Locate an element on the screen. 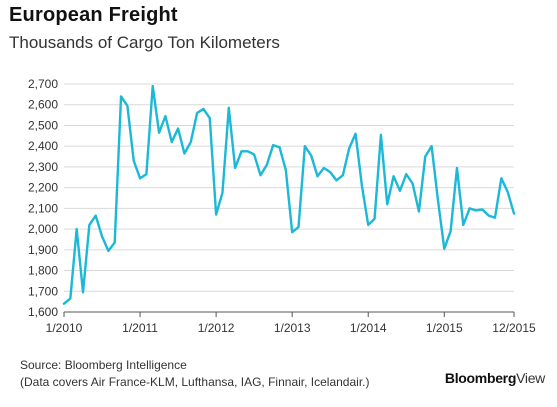 The width and height of the screenshot is (557, 407). y-tick-label: 2,400 is located at coordinates (43, 146).